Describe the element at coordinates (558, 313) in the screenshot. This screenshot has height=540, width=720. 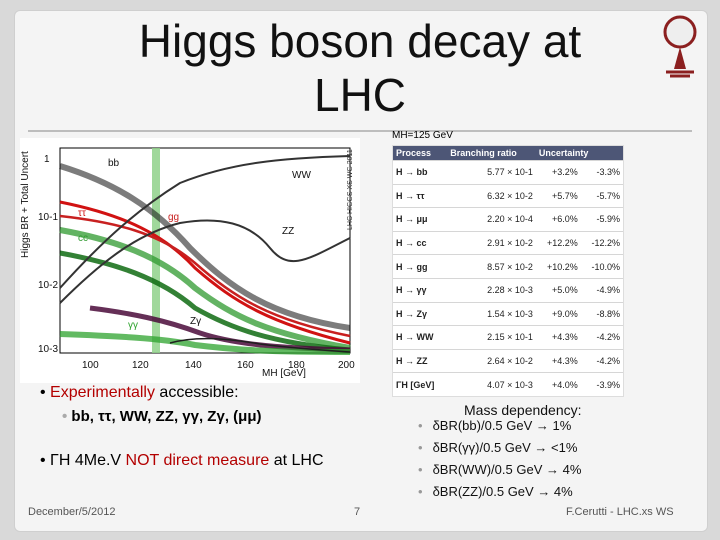
I see `cell-up: +9.0%` at that location.